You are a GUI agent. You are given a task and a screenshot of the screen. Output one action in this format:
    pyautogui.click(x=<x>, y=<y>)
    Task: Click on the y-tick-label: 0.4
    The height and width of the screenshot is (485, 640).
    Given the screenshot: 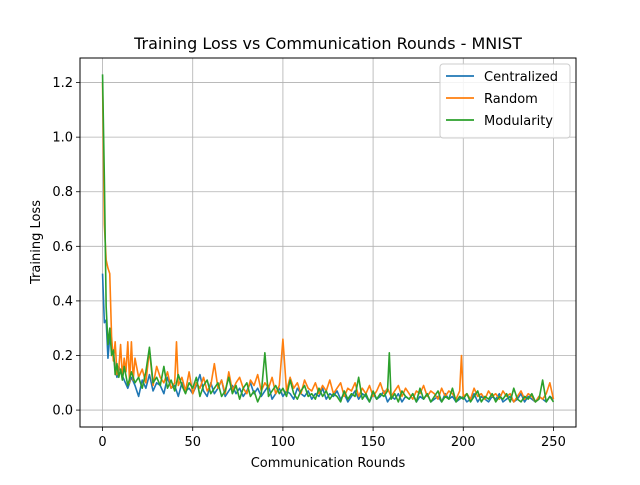 What is the action you would take?
    pyautogui.click(x=62, y=301)
    